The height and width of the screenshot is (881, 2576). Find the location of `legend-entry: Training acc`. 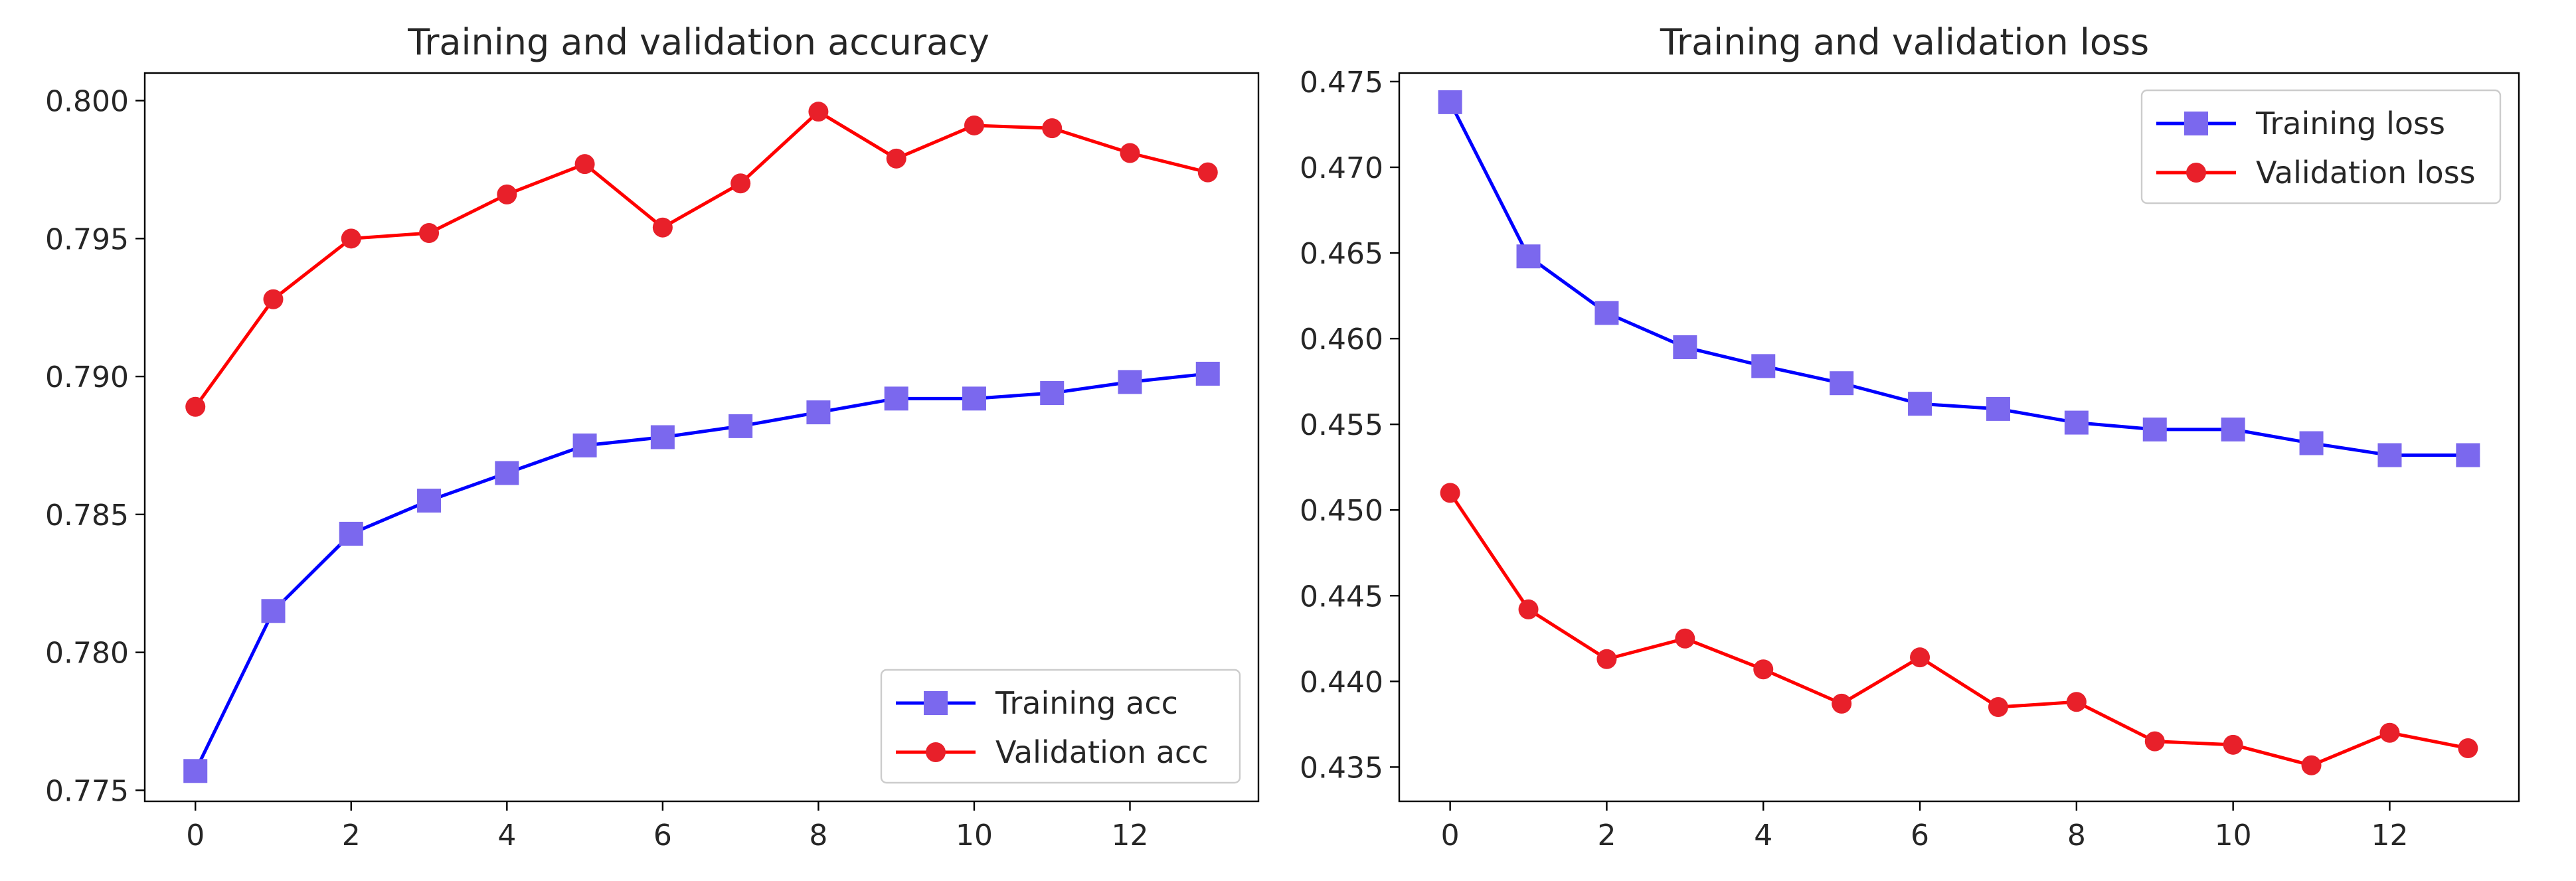

legend-entry: Training acc is located at coordinates (1037, 703).